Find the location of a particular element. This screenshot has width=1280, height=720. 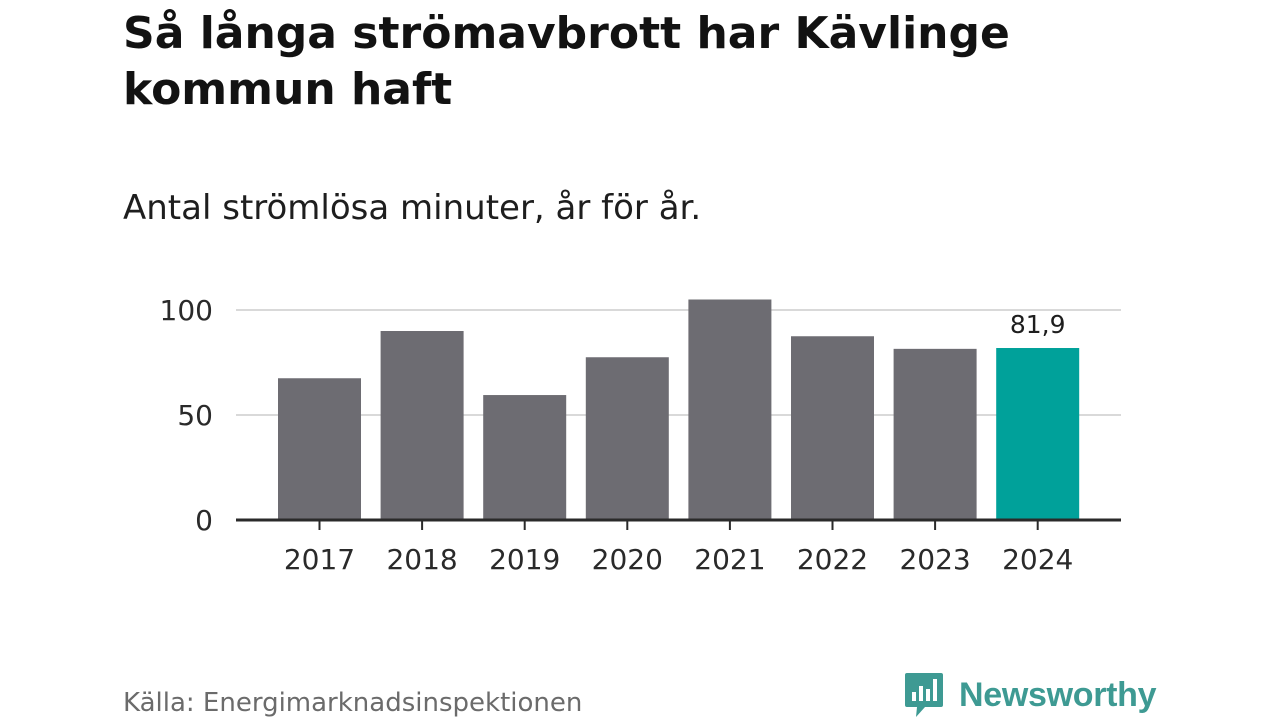

brand-name: Newsworthy is located at coordinates (1058, 694).